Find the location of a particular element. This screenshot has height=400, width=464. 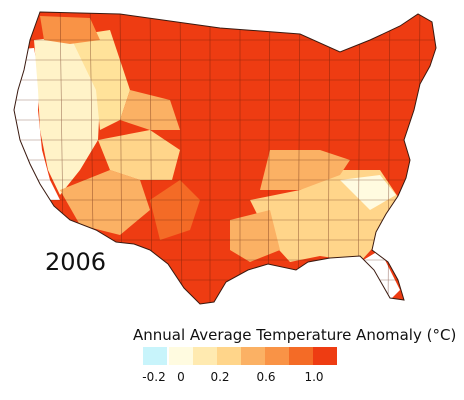

year-label: 2006 is located at coordinates (76, 262).